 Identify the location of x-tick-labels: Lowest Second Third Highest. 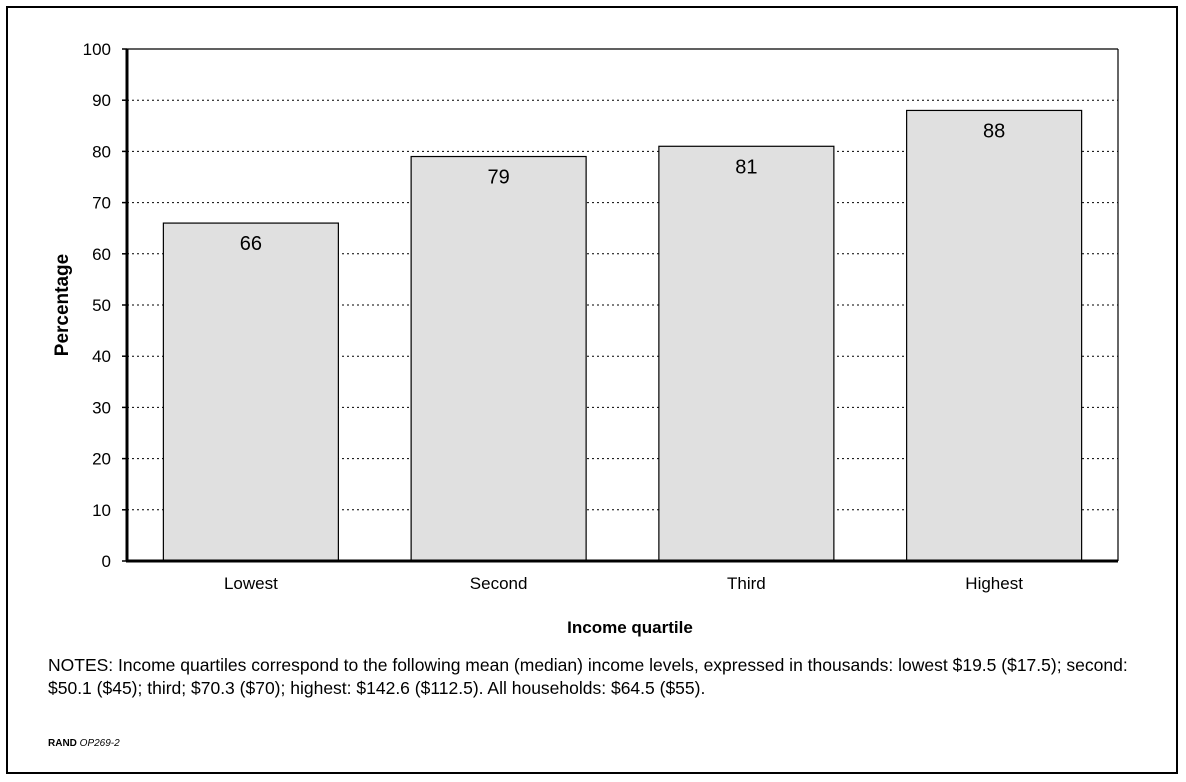
(623, 583).